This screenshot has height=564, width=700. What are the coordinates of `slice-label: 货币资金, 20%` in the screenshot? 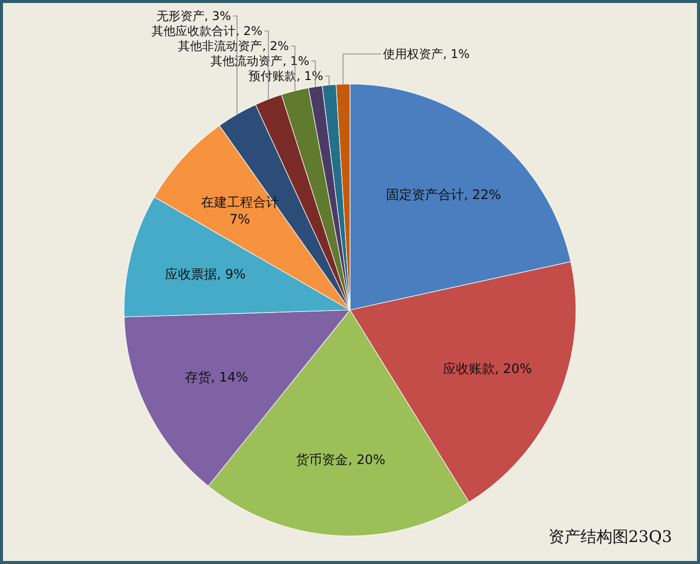 It's located at (341, 460).